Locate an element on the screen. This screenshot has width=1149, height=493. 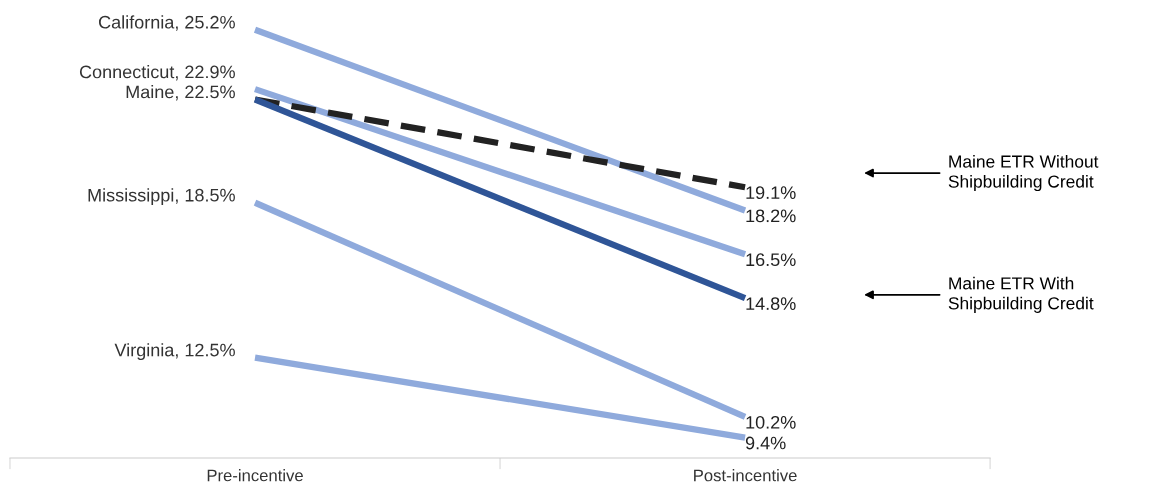
x-tick-label: Pre-incentive is located at coordinates (255, 475).